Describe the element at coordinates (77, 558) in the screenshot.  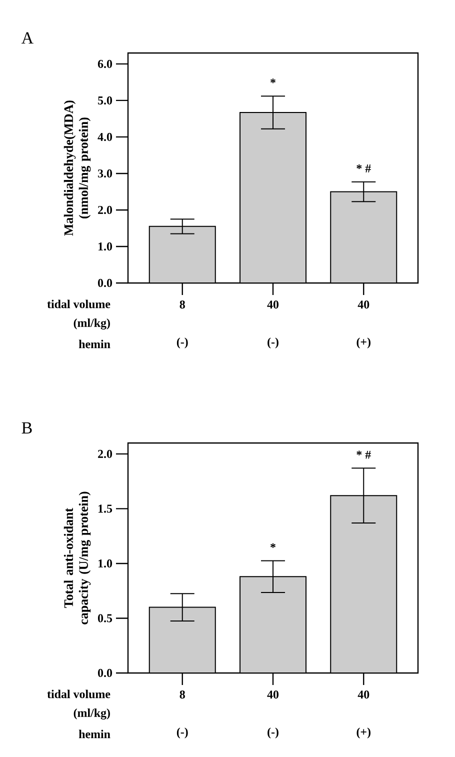
I see `y-axis-title: Total anti-oxidant capacity (U/mg protein)` at that location.